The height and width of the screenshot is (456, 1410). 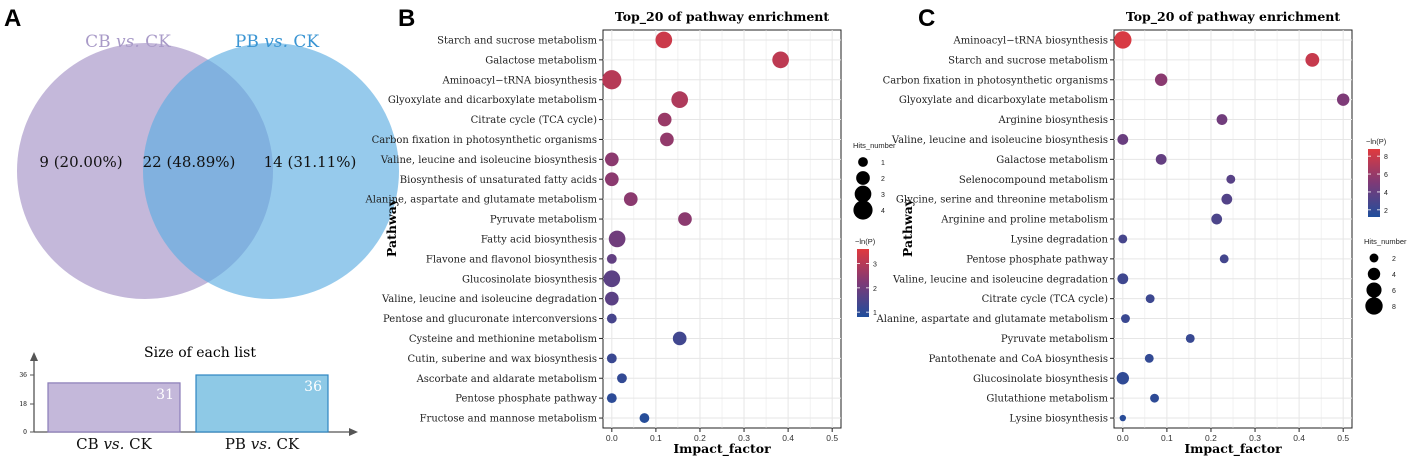 I want to click on plot-title: Top_20 of pathway enrichment, so click(x=1233, y=17).